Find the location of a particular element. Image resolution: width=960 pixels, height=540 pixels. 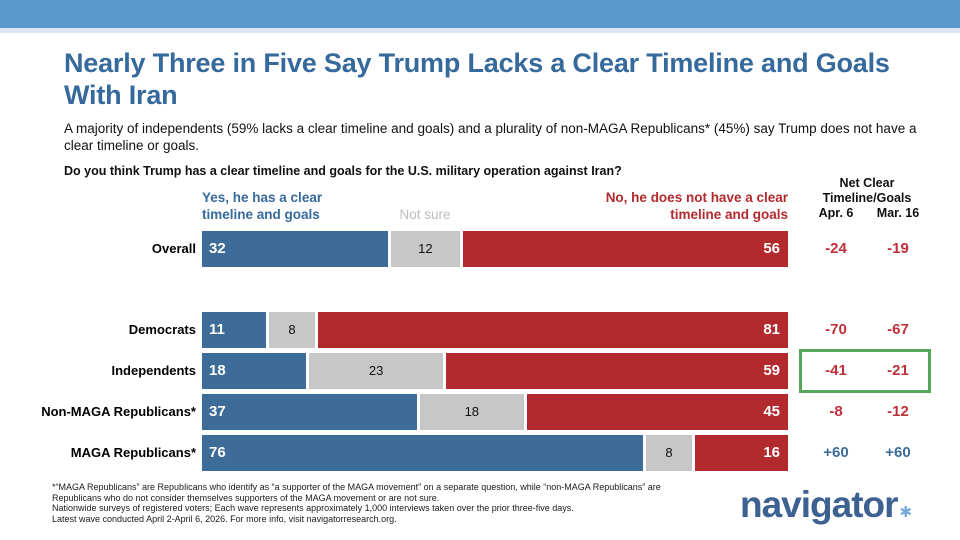

bar-row: 18 23 59 is located at coordinates (495, 371).